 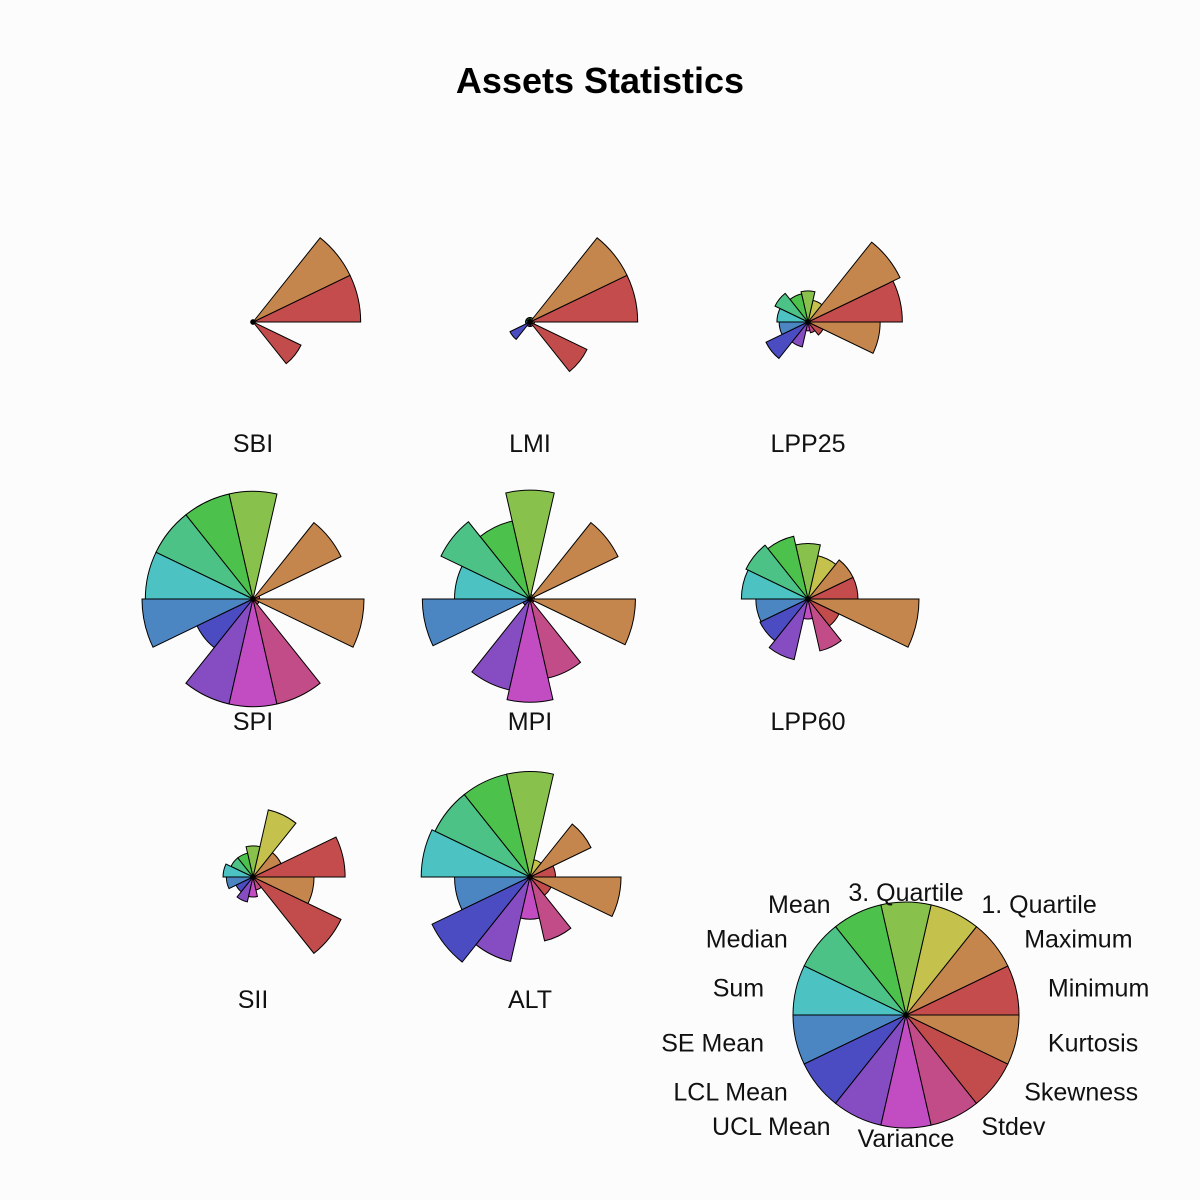 What do you see at coordinates (274, 843) in the screenshot?
I see `star-sii-segment-1-quartile` at bounding box center [274, 843].